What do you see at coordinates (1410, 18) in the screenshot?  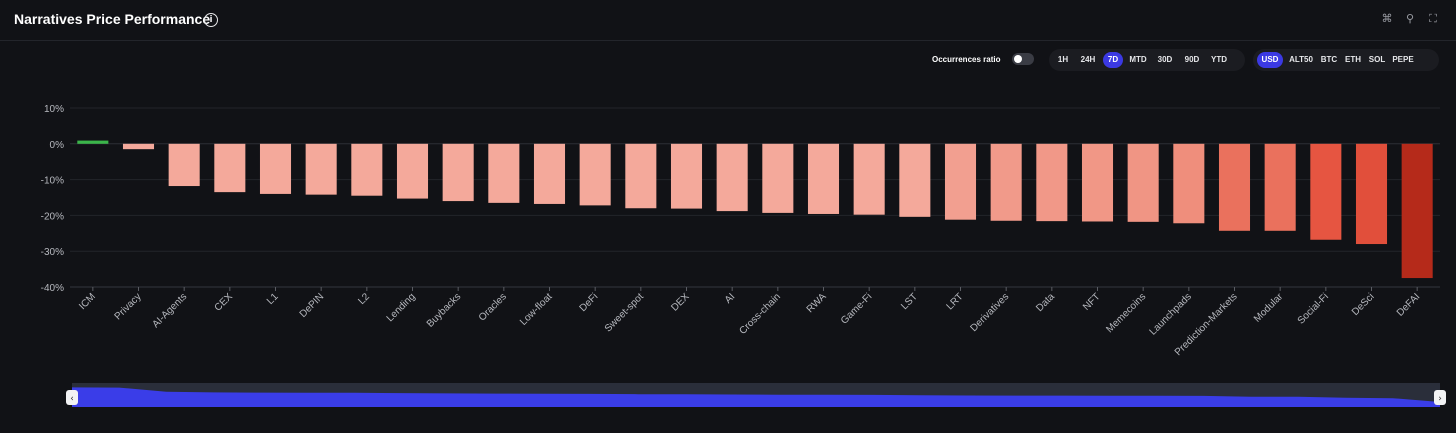 I see `search-icon: ⚲` at bounding box center [1410, 18].